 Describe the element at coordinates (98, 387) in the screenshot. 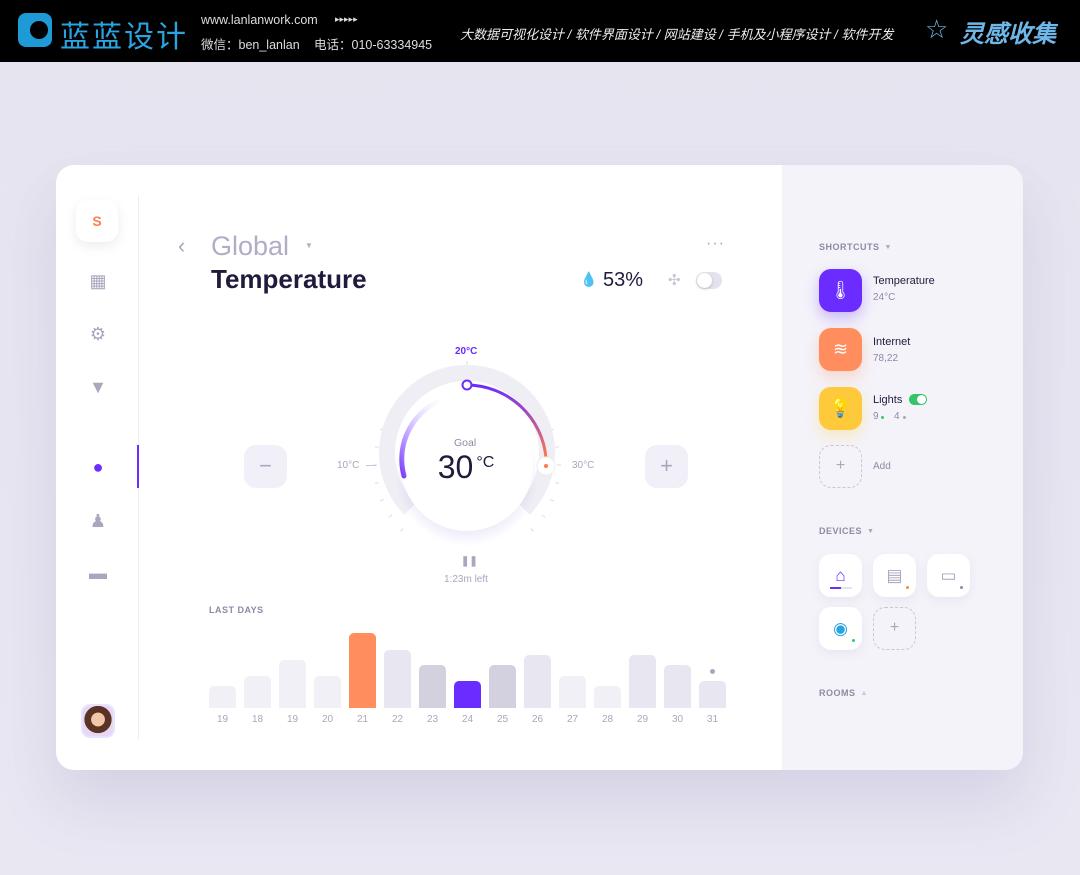

I see `filter-icon: ▼` at that location.